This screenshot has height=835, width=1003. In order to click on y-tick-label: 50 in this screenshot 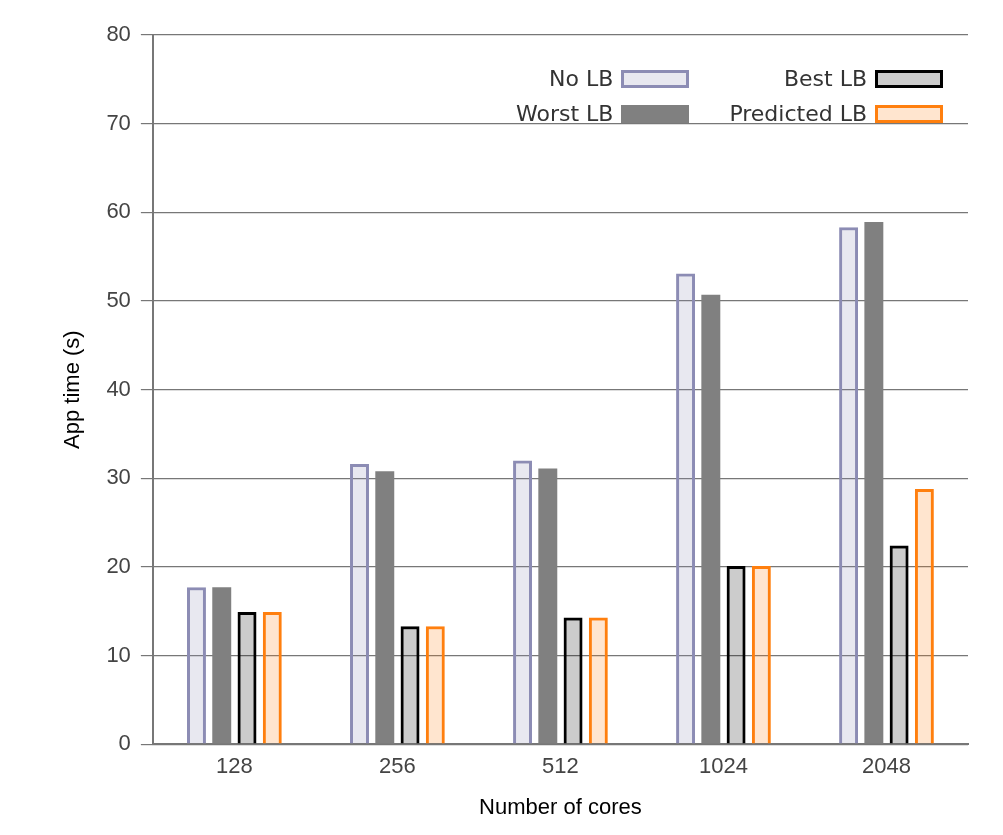, I will do `click(118, 300)`.